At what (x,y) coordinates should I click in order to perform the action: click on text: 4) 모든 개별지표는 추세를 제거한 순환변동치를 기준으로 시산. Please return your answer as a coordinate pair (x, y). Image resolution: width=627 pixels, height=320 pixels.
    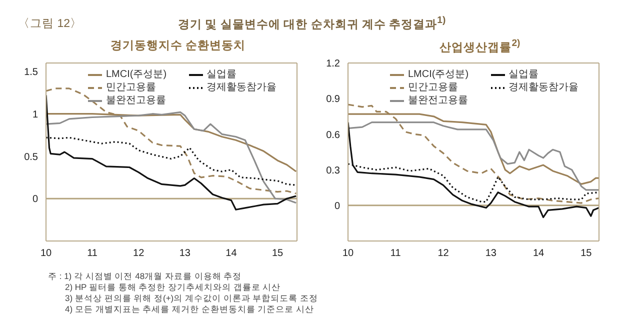
    Looking at the image, I should click on (190, 309).